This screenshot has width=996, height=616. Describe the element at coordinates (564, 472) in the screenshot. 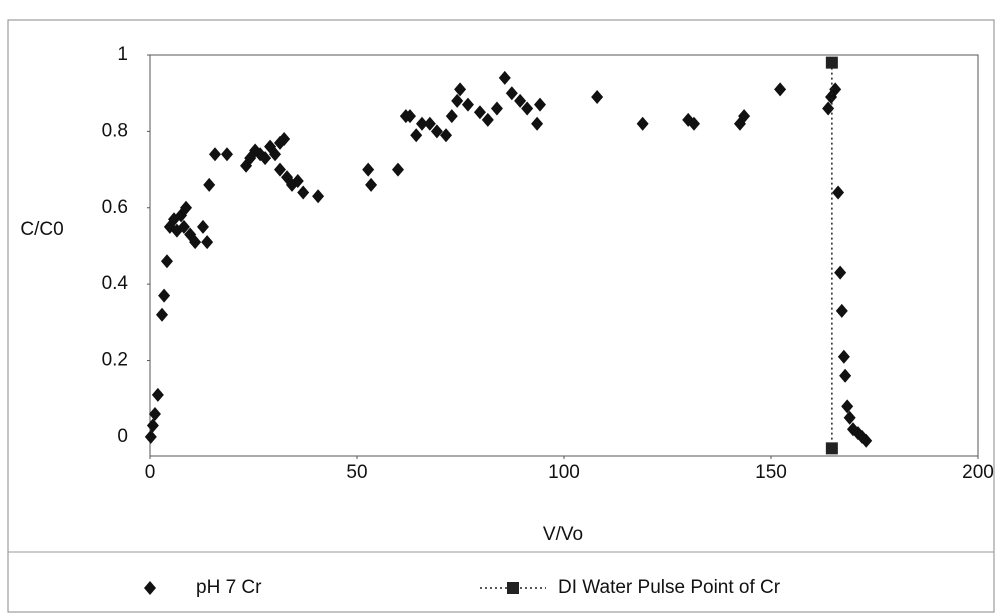

I see `x-tick-label: 100` at that location.